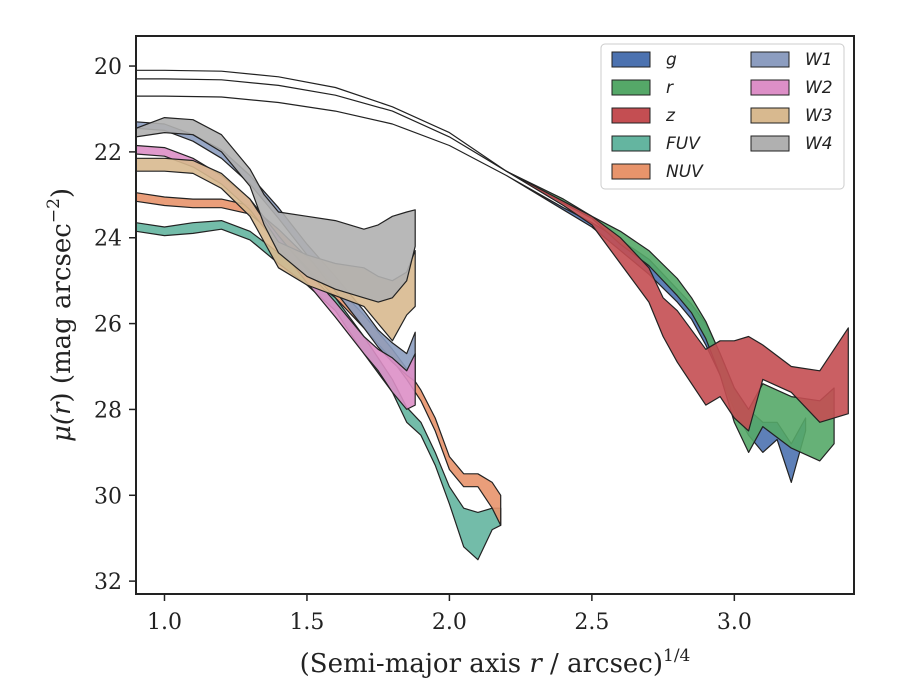  What do you see at coordinates (683, 144) in the screenshot?
I see `legend-label-fuv: FUV` at bounding box center [683, 144].